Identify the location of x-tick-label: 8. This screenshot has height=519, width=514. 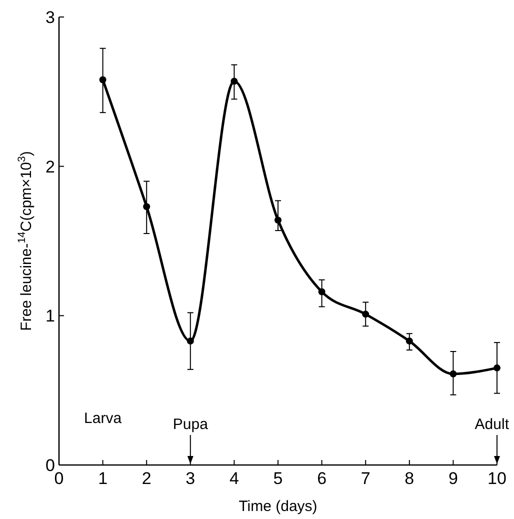
(409, 478).